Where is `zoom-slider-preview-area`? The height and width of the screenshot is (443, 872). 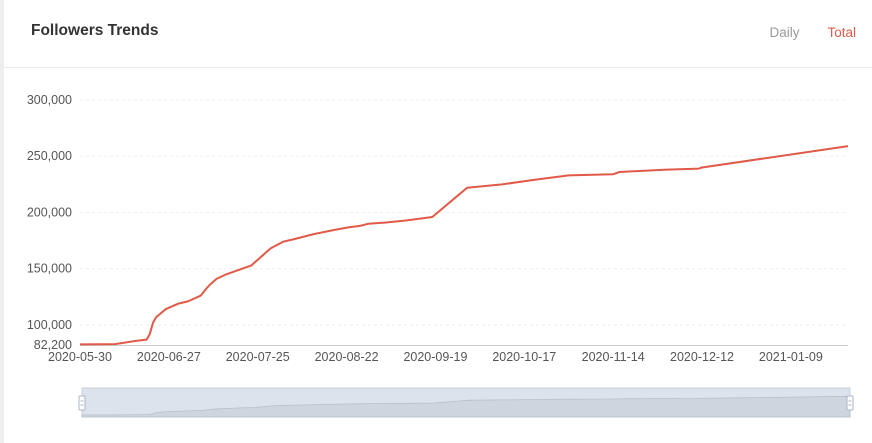
zoom-slider-preview-area is located at coordinates (466, 406).